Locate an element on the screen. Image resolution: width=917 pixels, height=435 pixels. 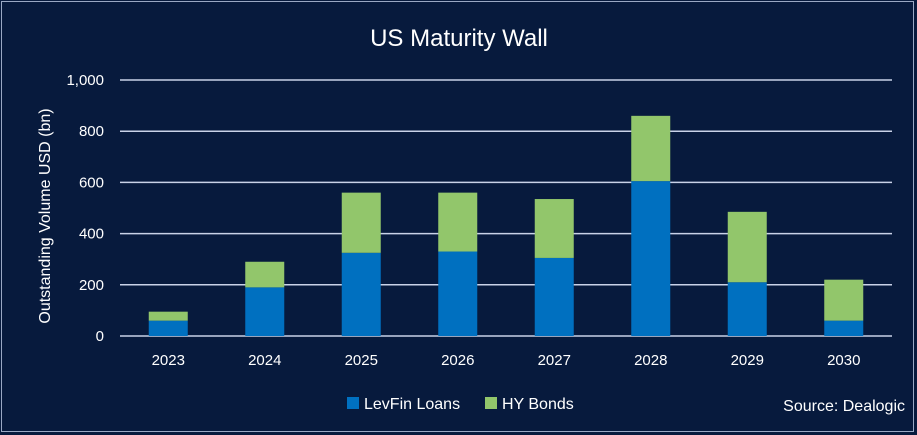
bar-2028-levfin-loans is located at coordinates (651, 258).